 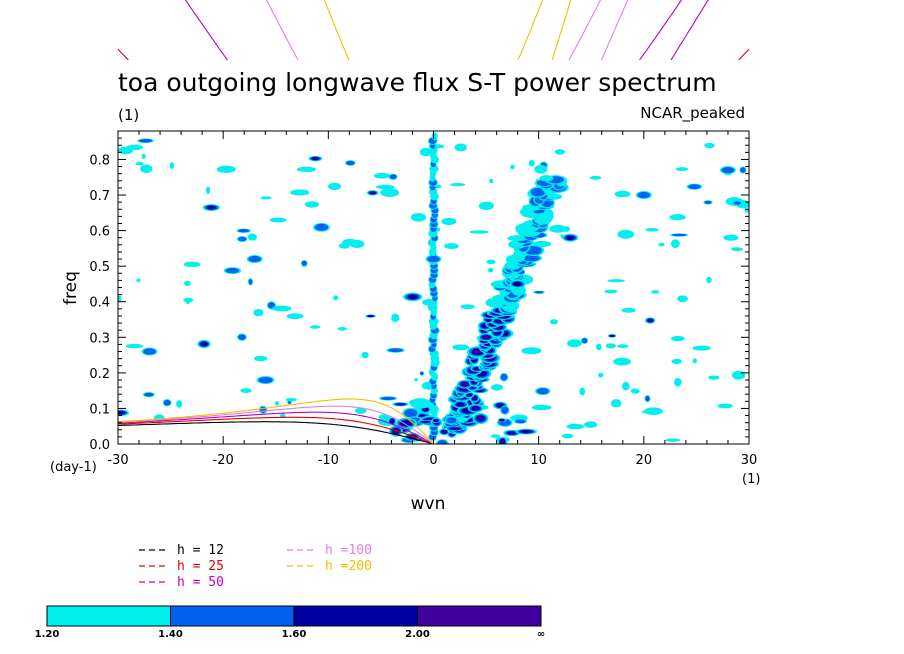 What do you see at coordinates (99, 409) in the screenshot?
I see `y-tick-label: 0.1` at bounding box center [99, 409].